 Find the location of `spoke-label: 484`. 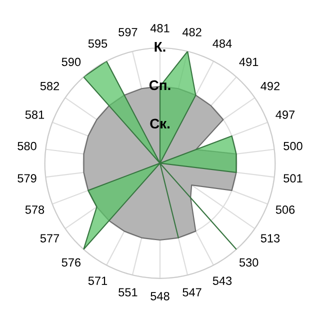

spoke-label: 484 is located at coordinates (222, 43).